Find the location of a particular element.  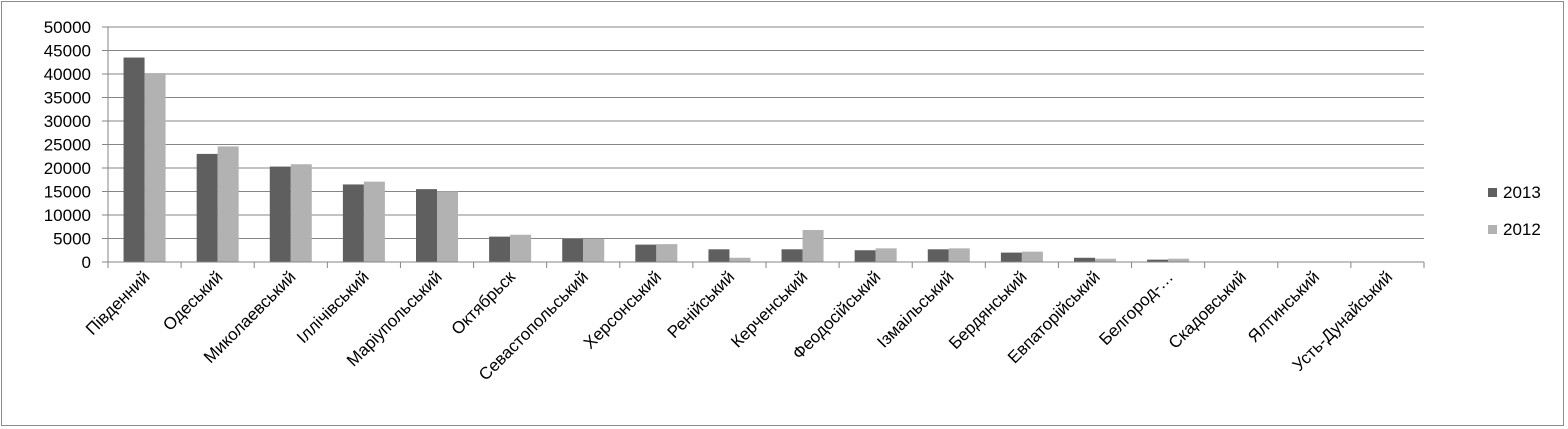

x-category-label: Скадовський is located at coordinates (1207, 309).